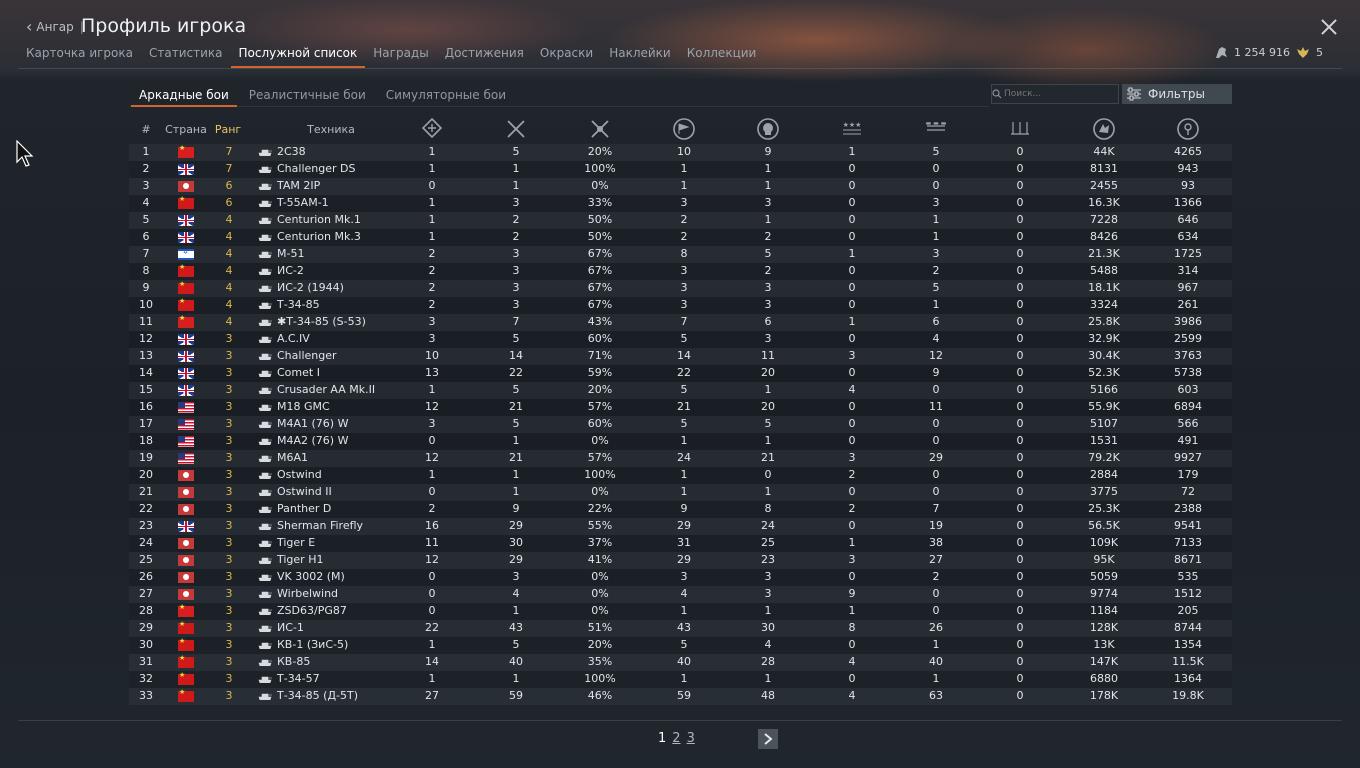 Image resolution: width=1360 pixels, height=768 pixels. What do you see at coordinates (1020, 129) in the screenshot?
I see `column-naval-kills` at bounding box center [1020, 129].